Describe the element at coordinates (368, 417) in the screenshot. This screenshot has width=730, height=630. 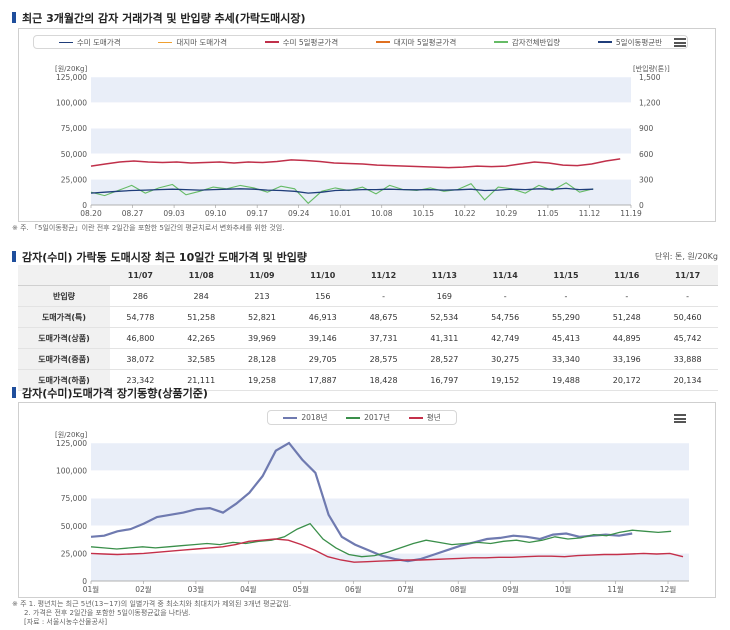
I see `legend-item-2017: 2017년` at that location.